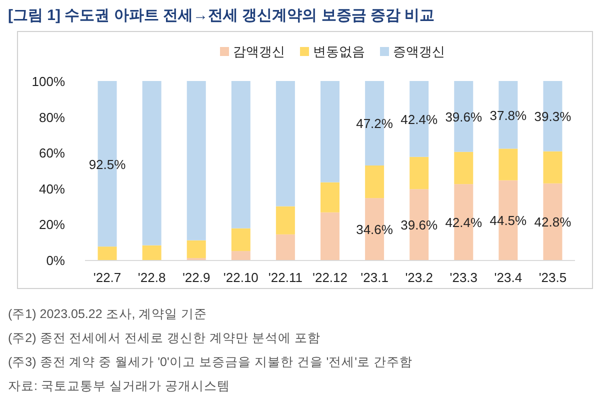 The image size is (598, 395). I want to click on x-tick-label: '23.4, so click(508, 277).